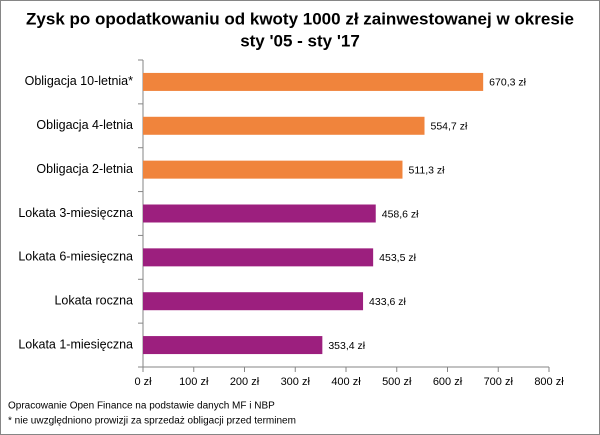  What do you see at coordinates (426, 170) in the screenshot?
I see `value-label: 511,3 zł` at bounding box center [426, 170].